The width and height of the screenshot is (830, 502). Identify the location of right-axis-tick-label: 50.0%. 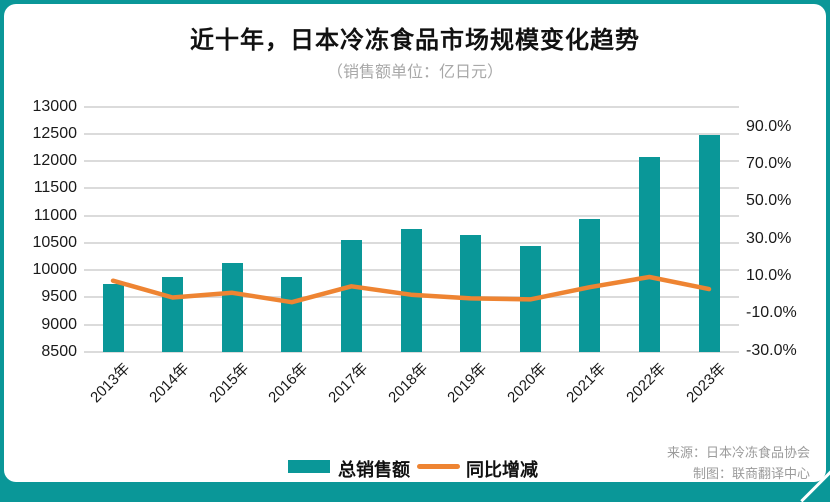
(769, 201).